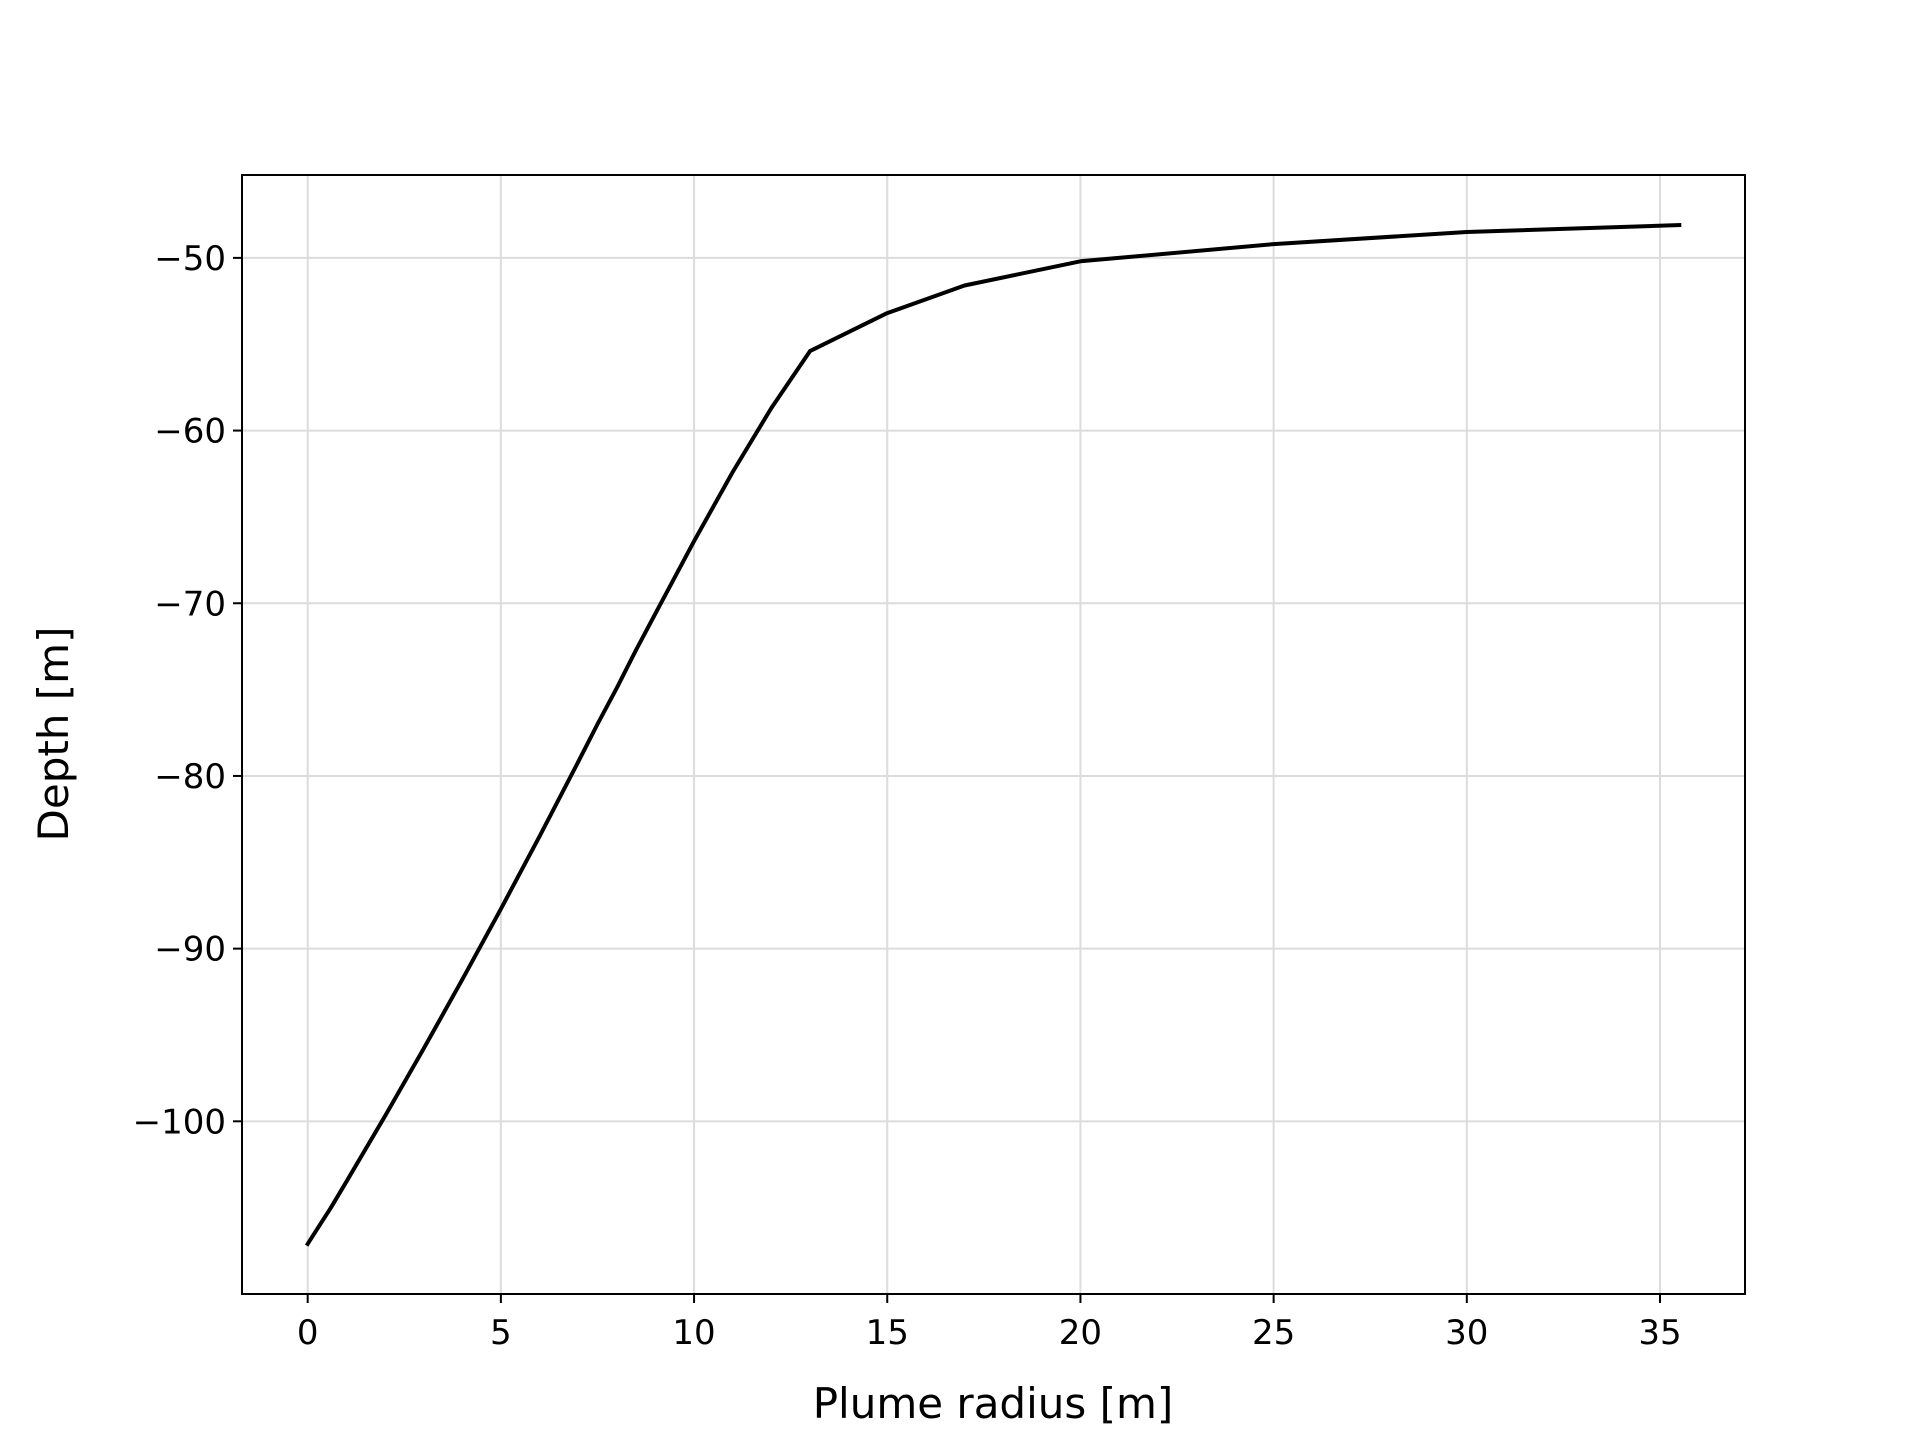 This screenshot has width=1920, height=1440. Describe the element at coordinates (190, 604) in the screenshot. I see `y-tick-label: −70` at that location.